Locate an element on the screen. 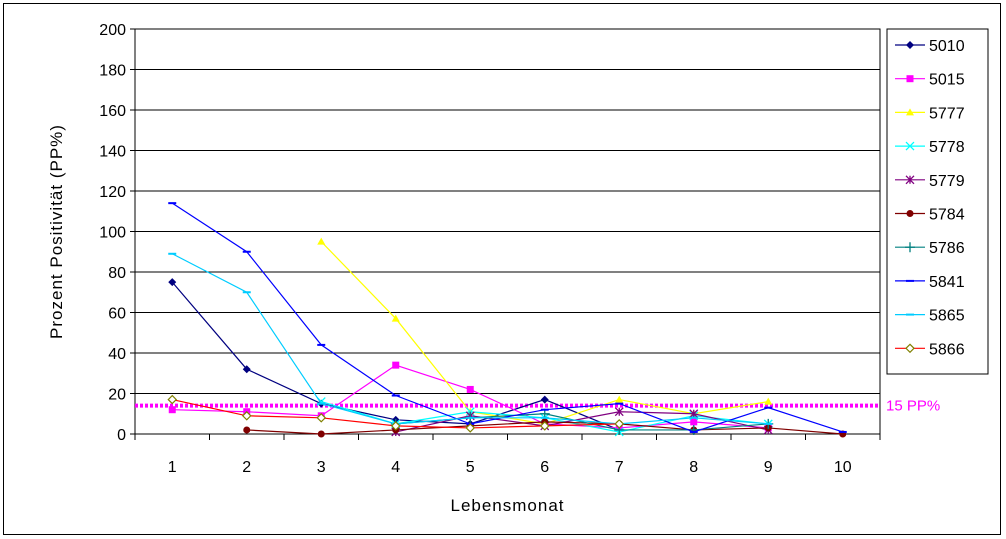  legend-entry-5865: 5865 is located at coordinates (930, 316).